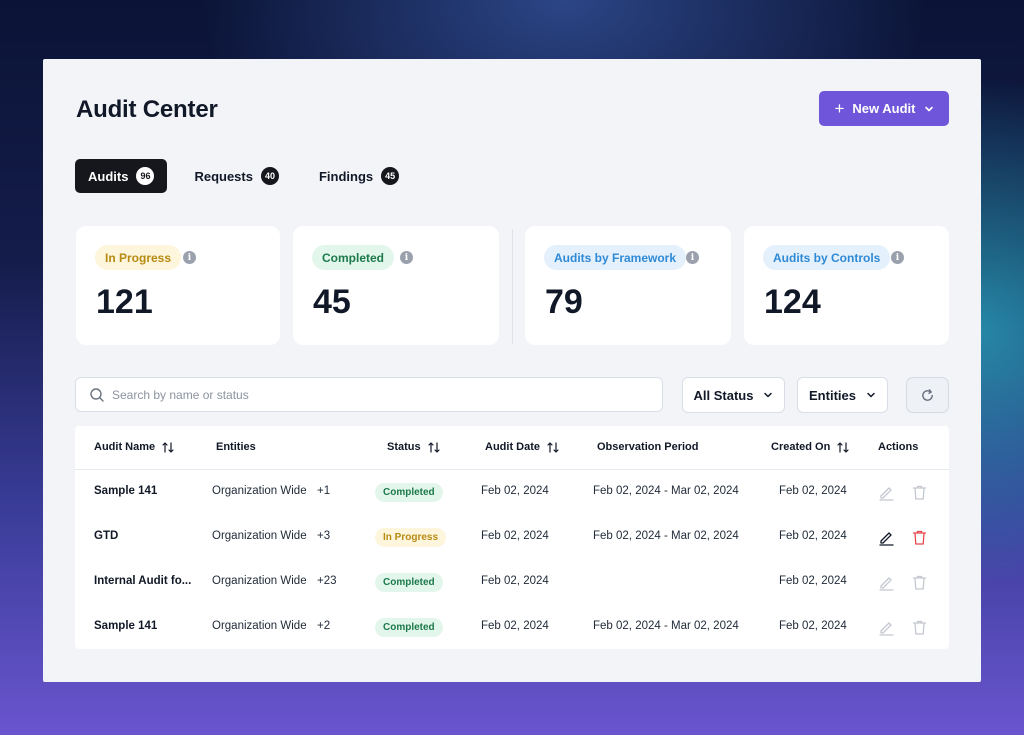 The height and width of the screenshot is (735, 1024). What do you see at coordinates (353, 257) in the screenshot?
I see `stat-label-pill: Completed` at bounding box center [353, 257].